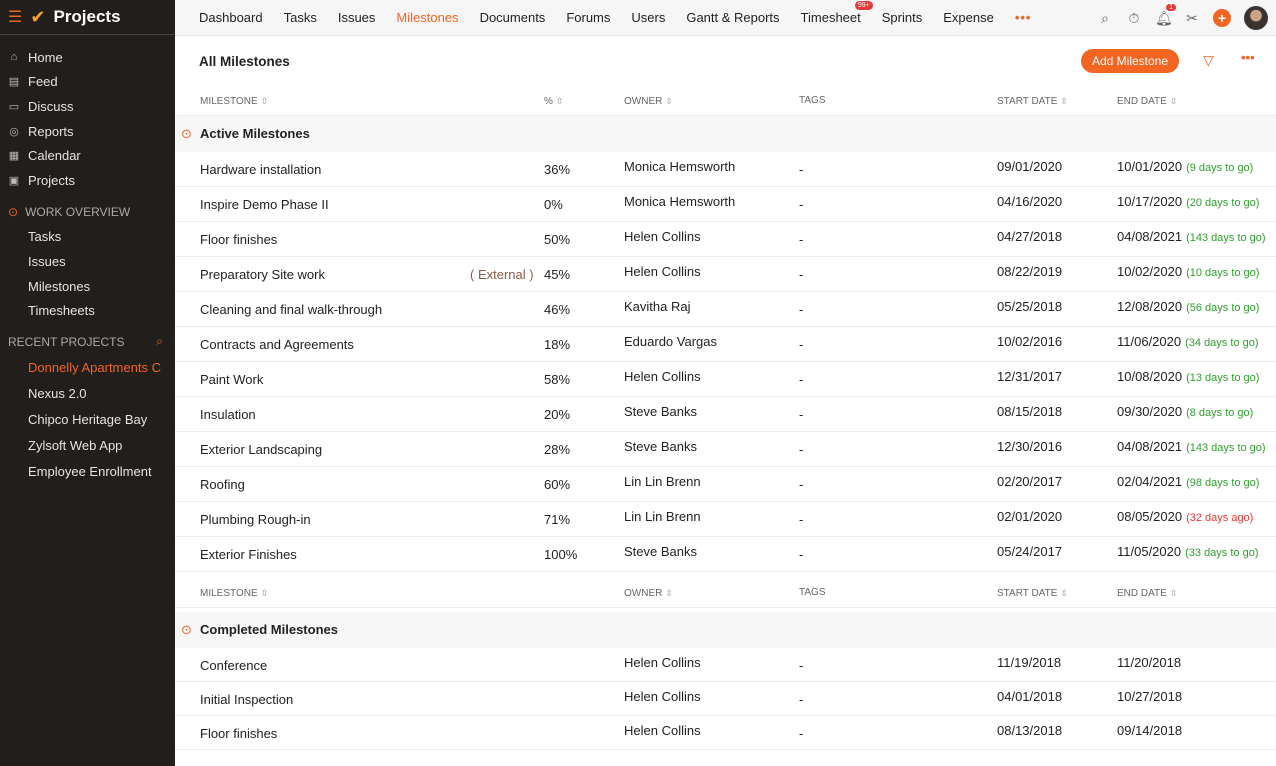  Describe the element at coordinates (87, 106) in the screenshot. I see `sidebar-item-discuss: ▭ Discuss` at that location.